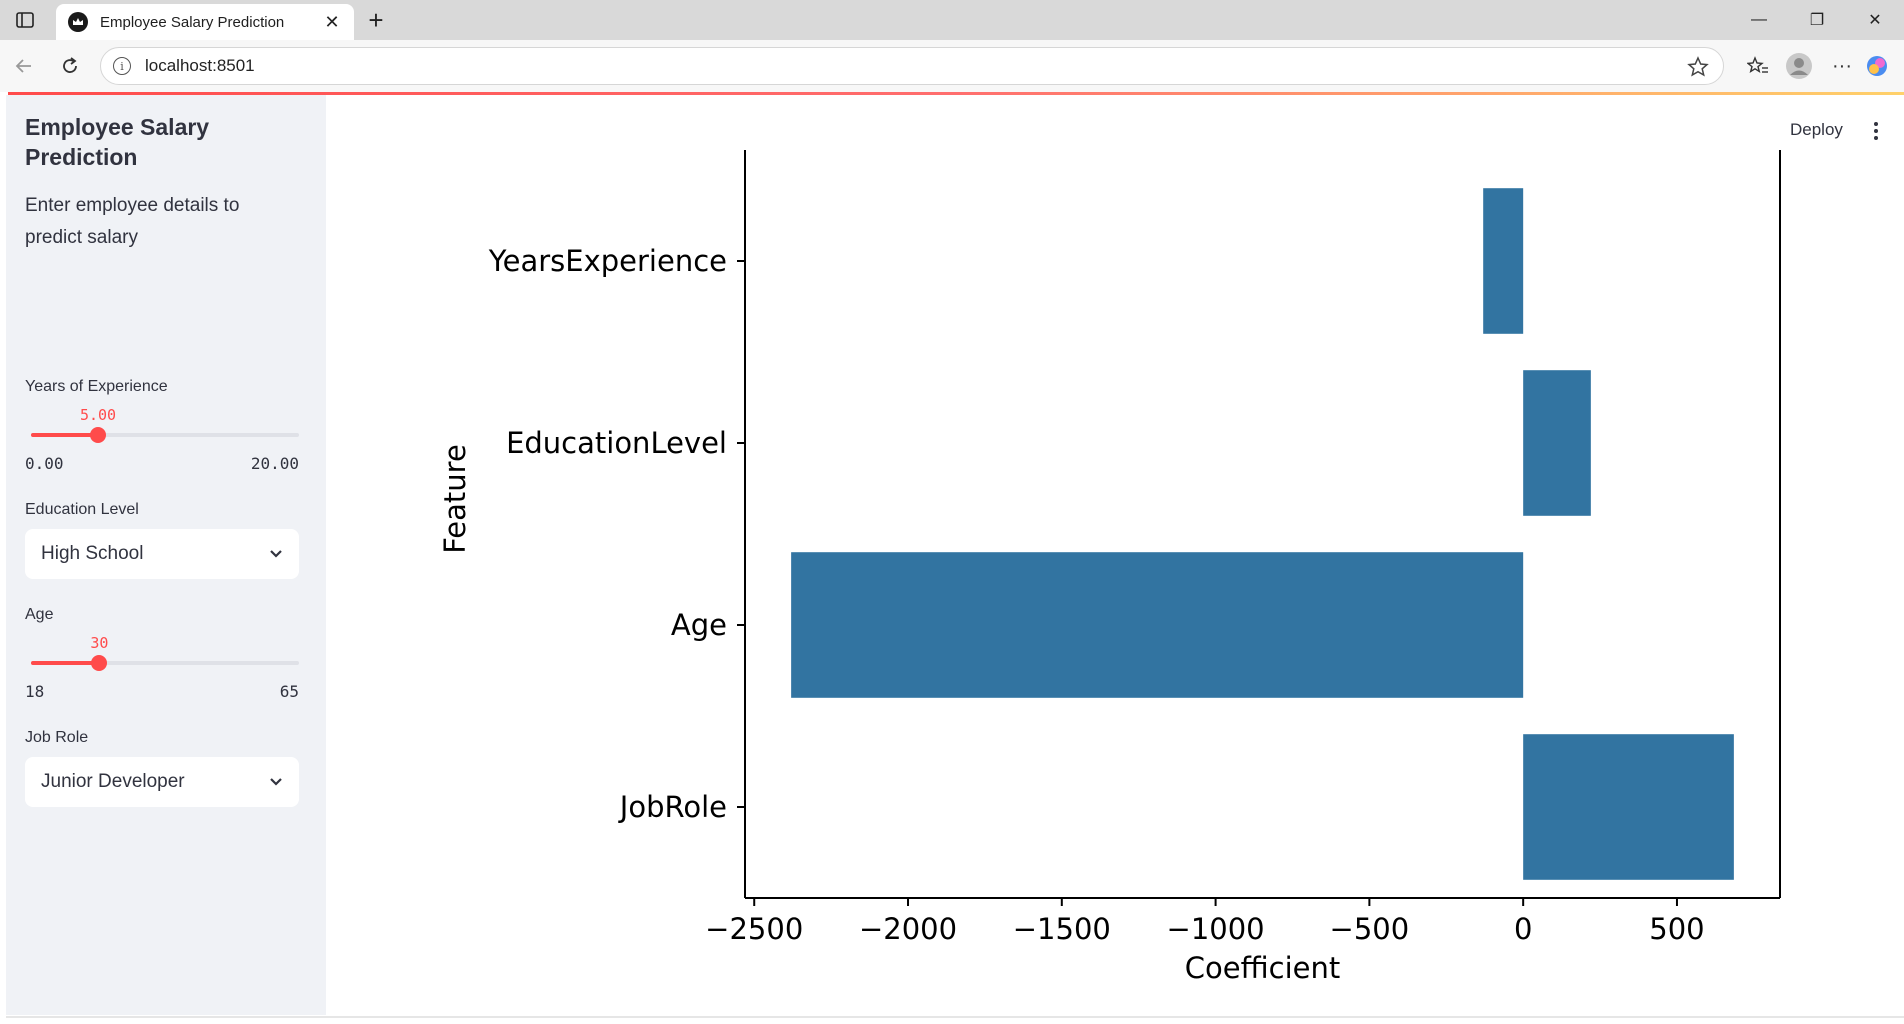 The image size is (1904, 1024). I want to click on reload-icon, so click(70, 66).